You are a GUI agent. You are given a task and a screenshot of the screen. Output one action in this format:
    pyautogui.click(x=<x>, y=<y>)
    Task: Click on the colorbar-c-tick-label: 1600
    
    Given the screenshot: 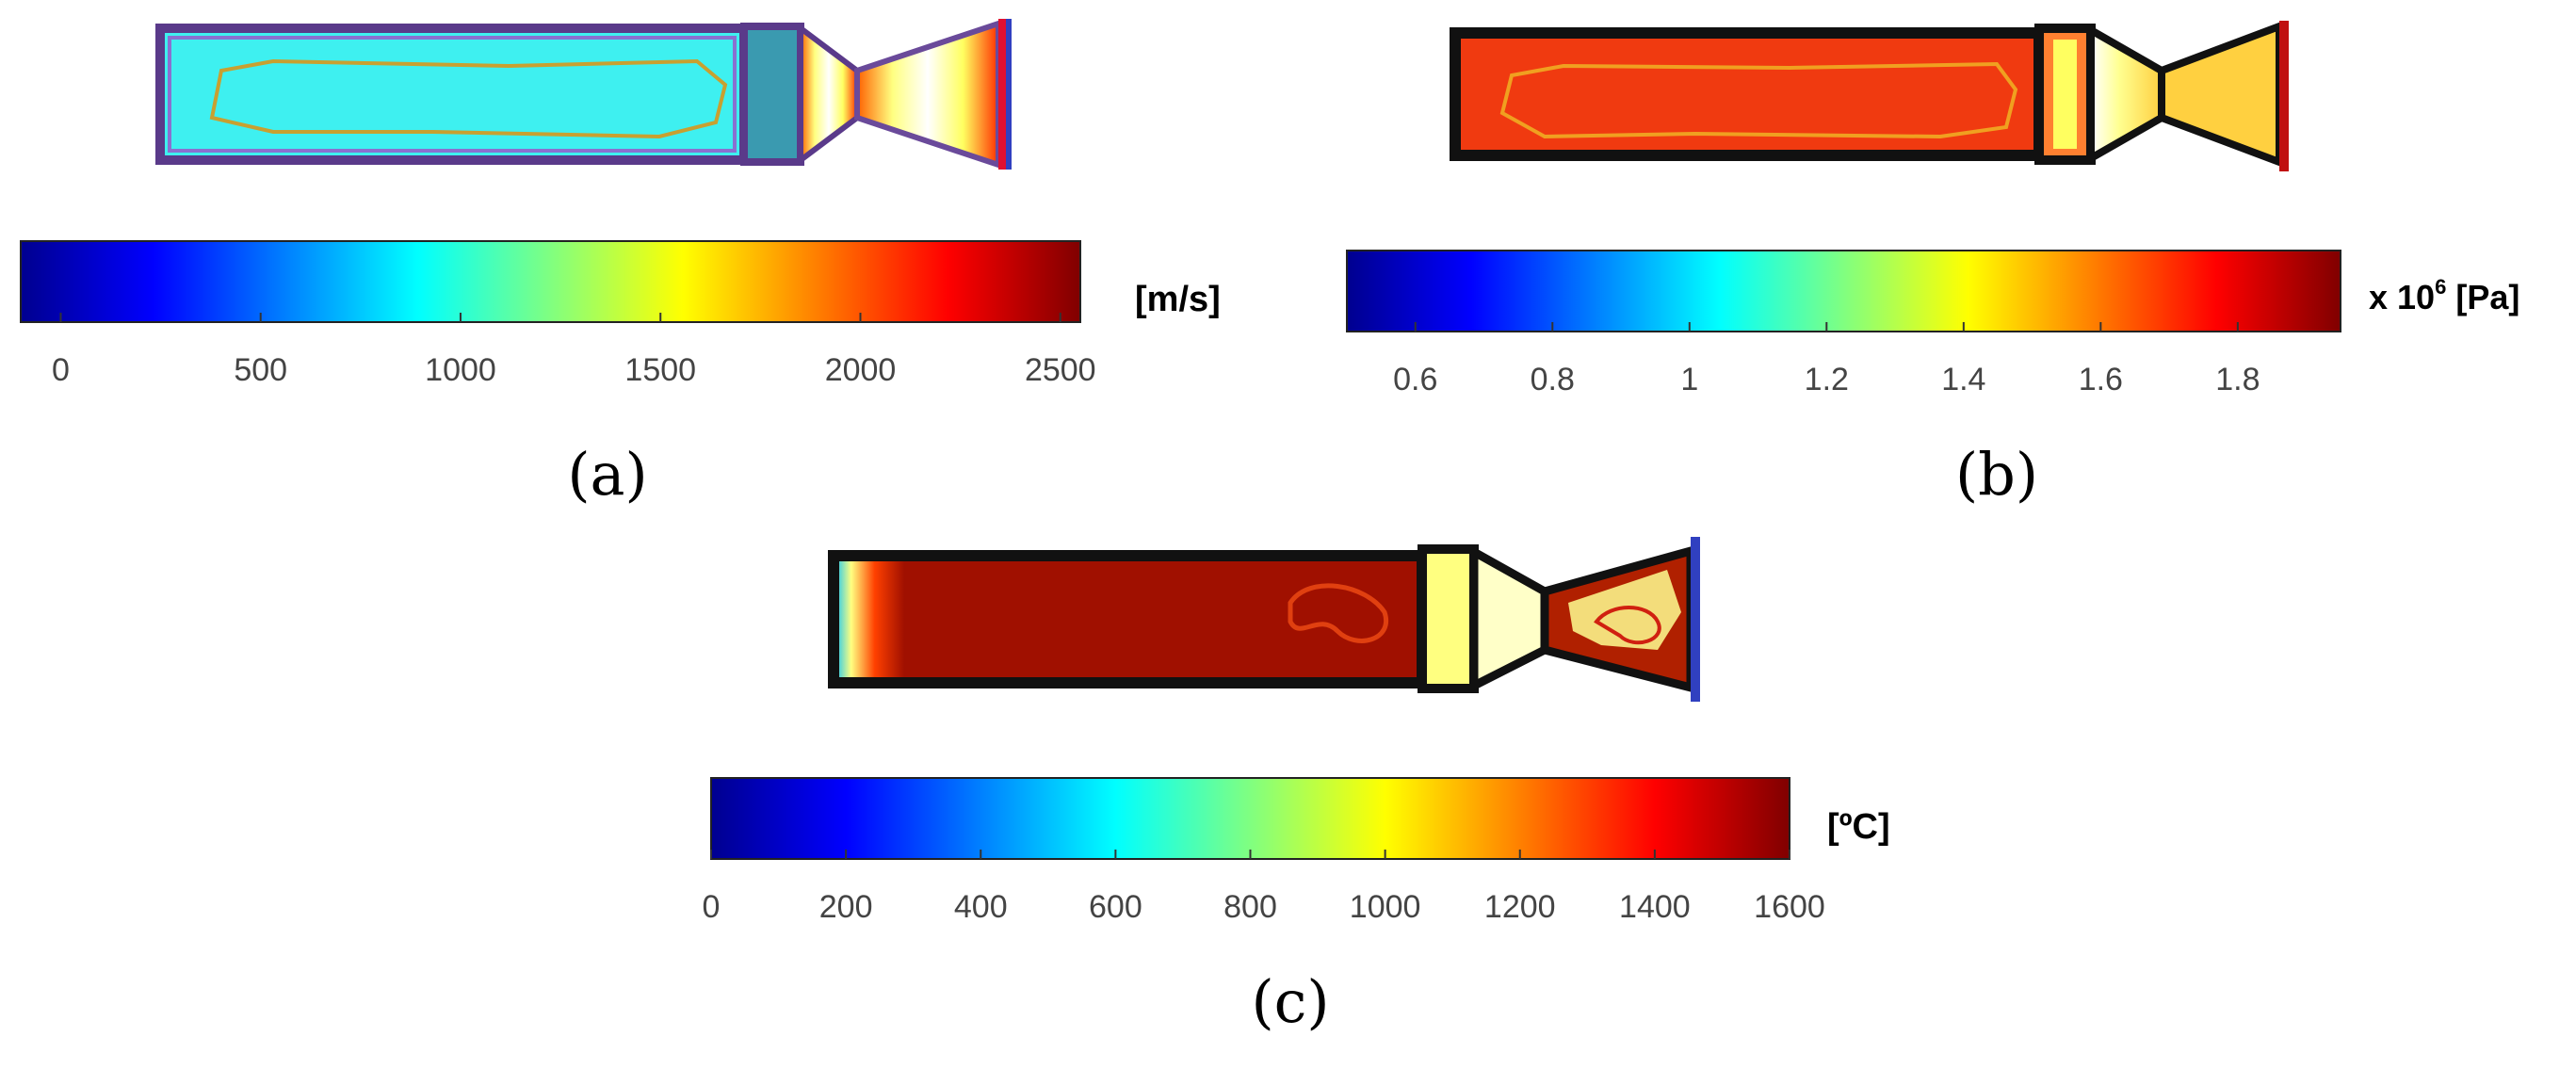 What is the action you would take?
    pyautogui.click(x=1789, y=907)
    